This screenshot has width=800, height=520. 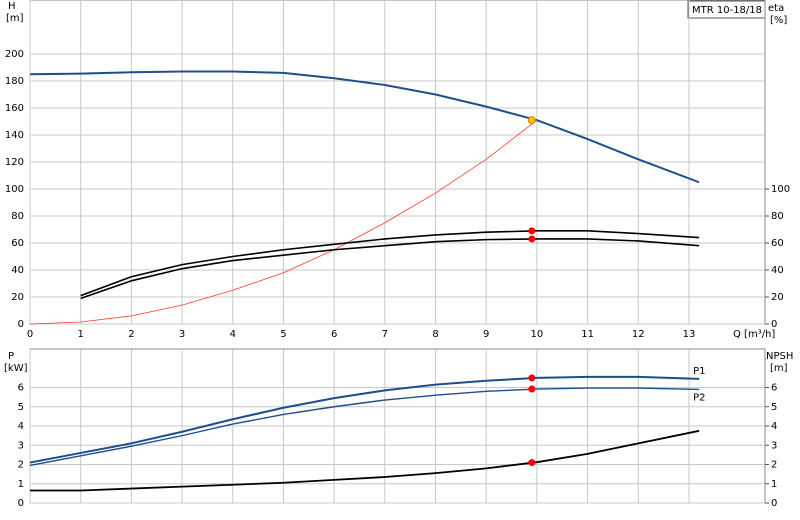 What do you see at coordinates (182, 334) in the screenshot?
I see `x-tick-label: 3` at bounding box center [182, 334].